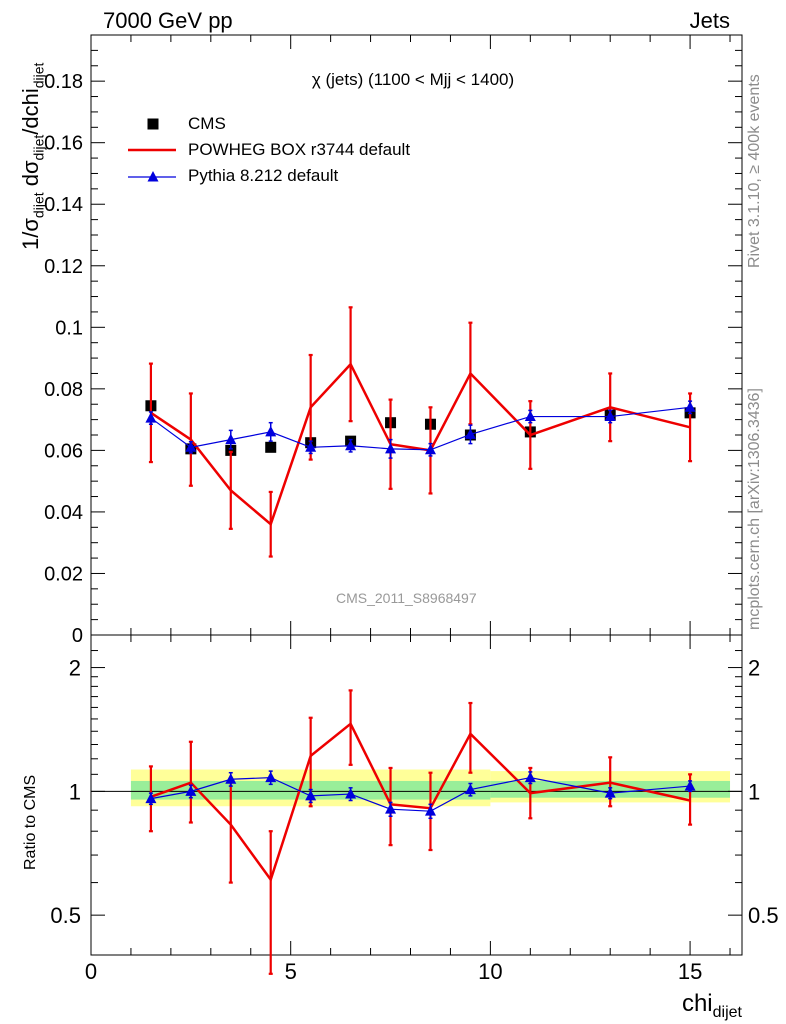  What do you see at coordinates (63, 390) in the screenshot?
I see `y-tick-label: 0.08` at bounding box center [63, 390].